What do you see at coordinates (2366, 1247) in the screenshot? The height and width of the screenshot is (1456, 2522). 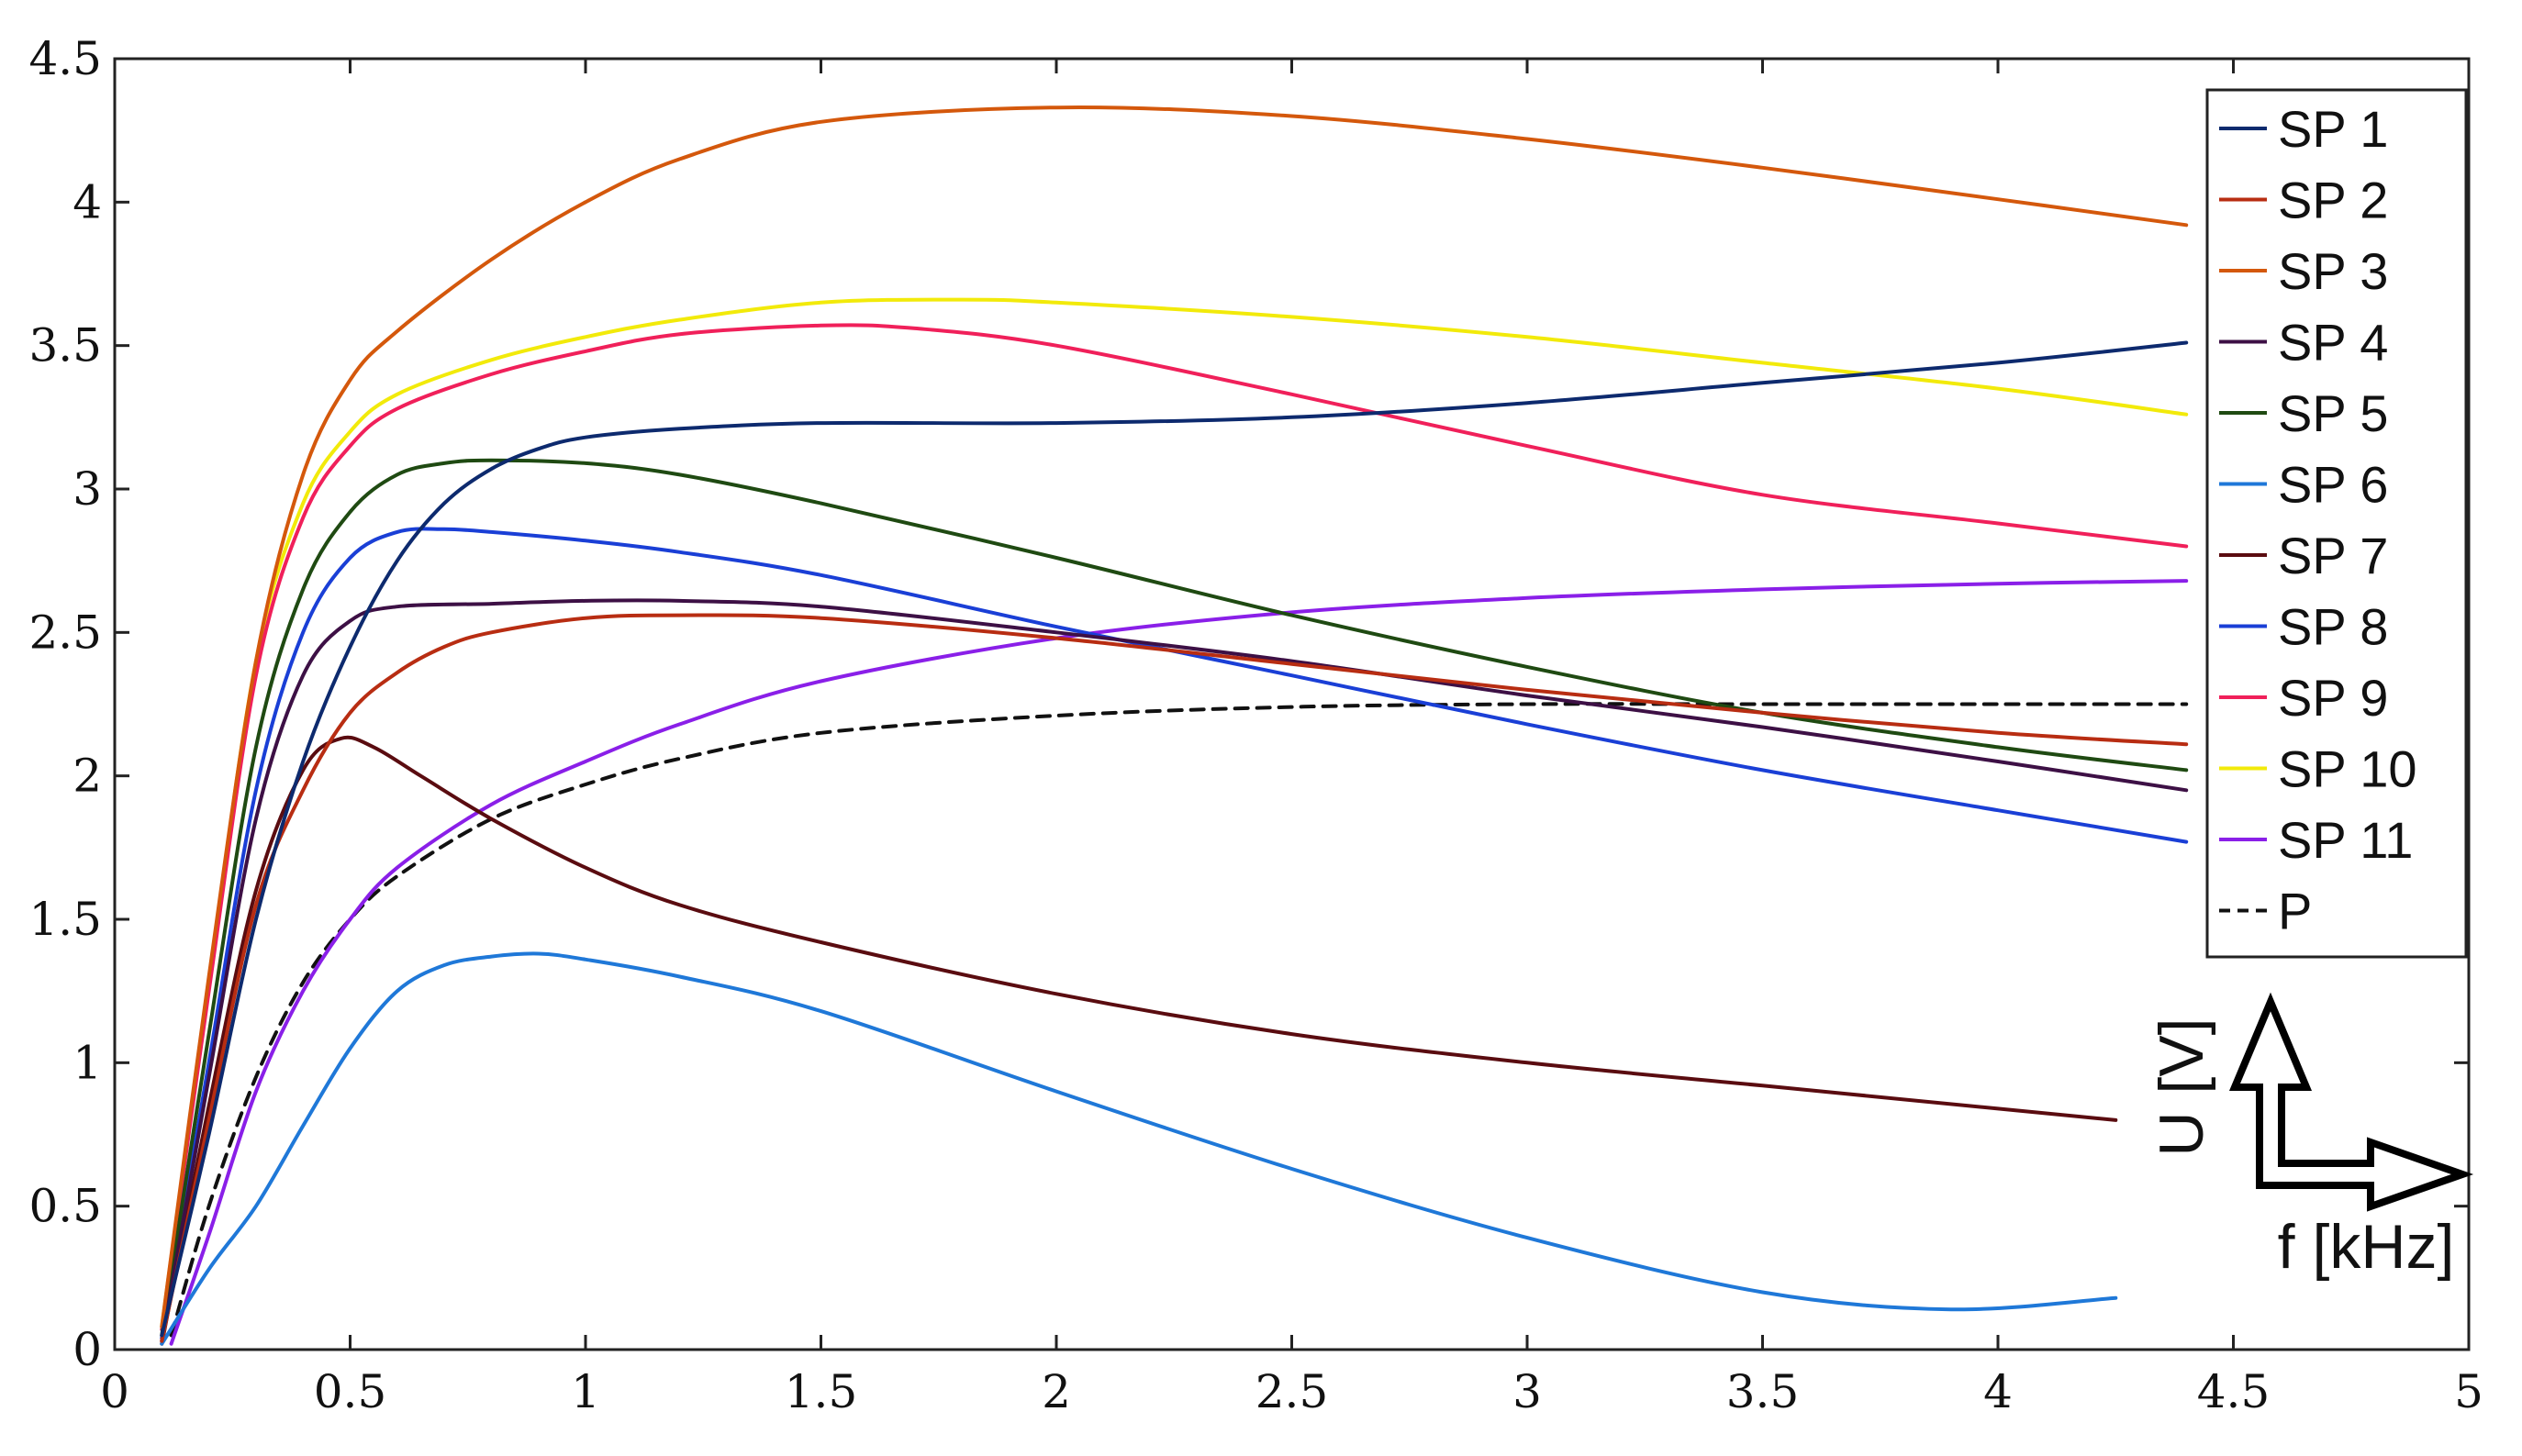 I see `x-axis-label: f [kHz]` at bounding box center [2366, 1247].